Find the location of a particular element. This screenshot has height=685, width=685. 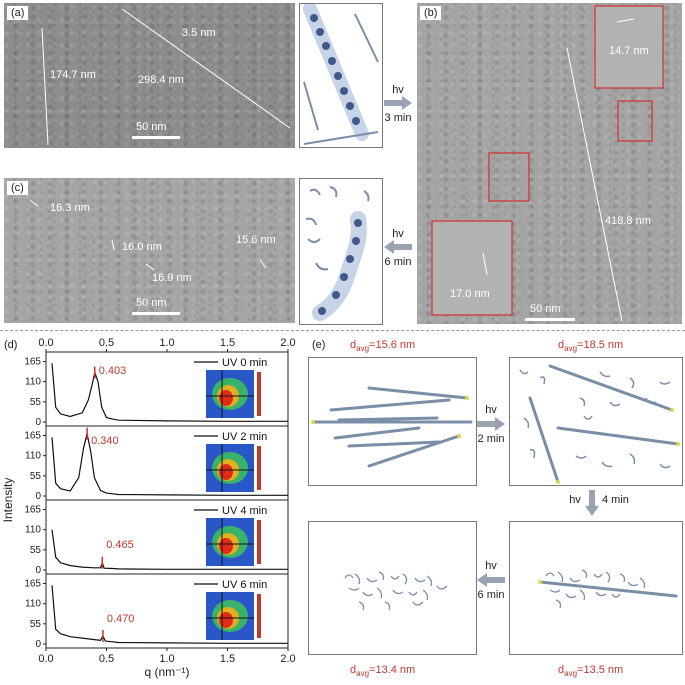

label-174nm: 174.7 nm is located at coordinates (73, 75).